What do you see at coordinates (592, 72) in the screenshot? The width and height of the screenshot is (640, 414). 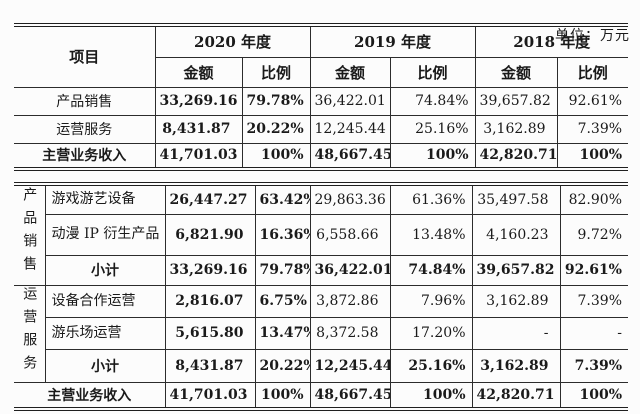 I see `header-ratio-2018: 比例` at bounding box center [592, 72].